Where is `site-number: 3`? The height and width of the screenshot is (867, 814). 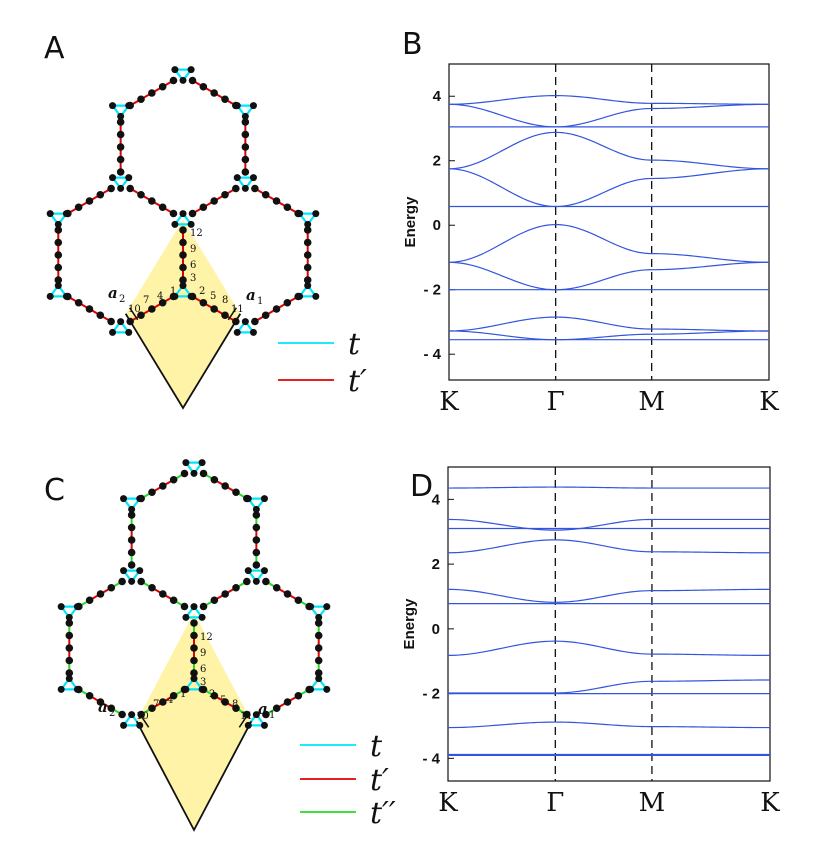
site-number: 3 is located at coordinates (193, 278).